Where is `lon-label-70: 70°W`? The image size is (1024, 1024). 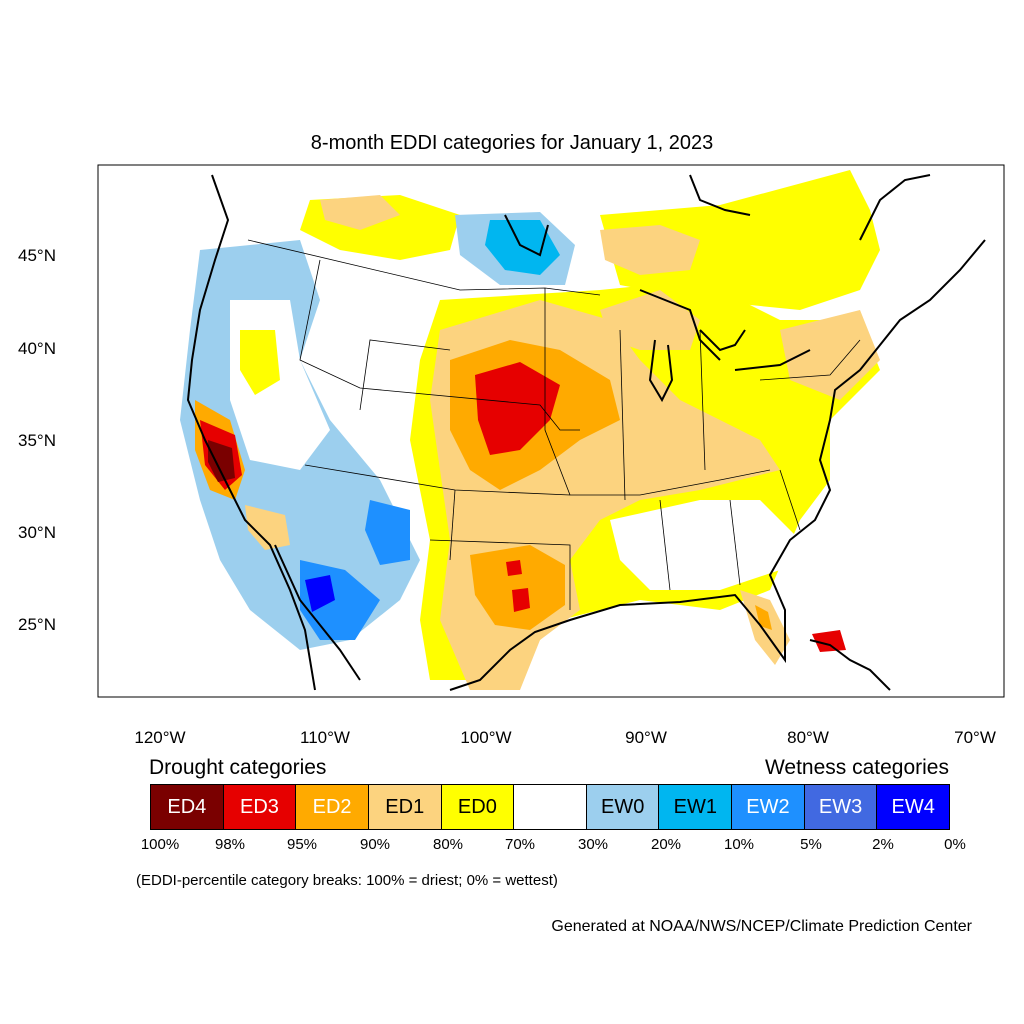
lon-label-70: 70°W is located at coordinates (975, 737).